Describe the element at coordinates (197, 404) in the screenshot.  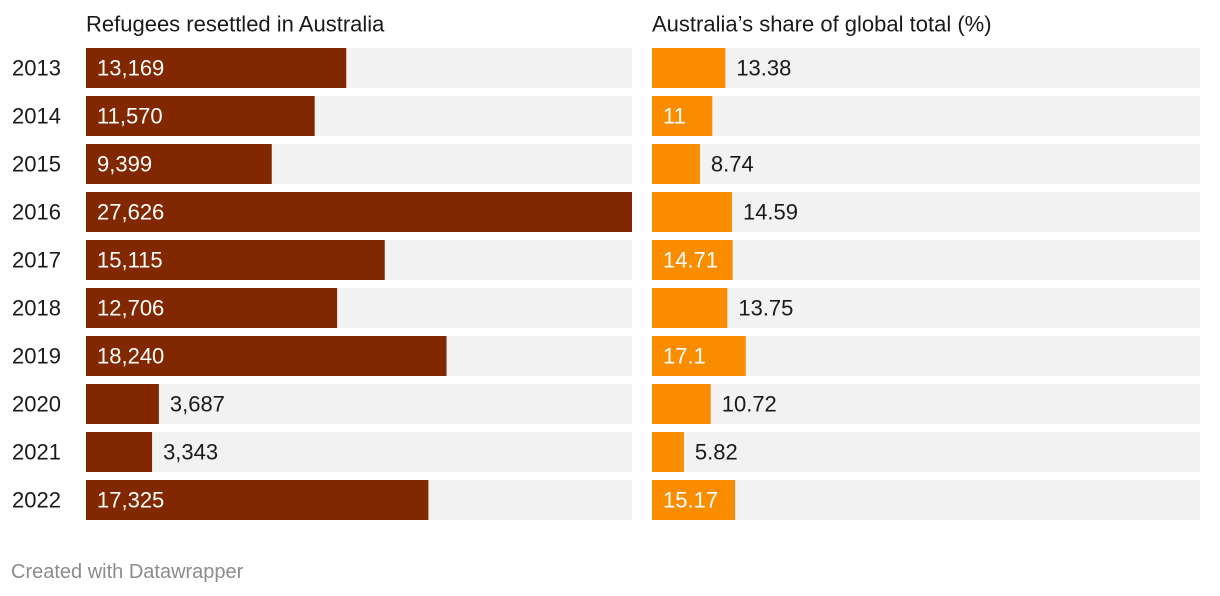
I see `resettled-value-label-2020: 3,687` at that location.